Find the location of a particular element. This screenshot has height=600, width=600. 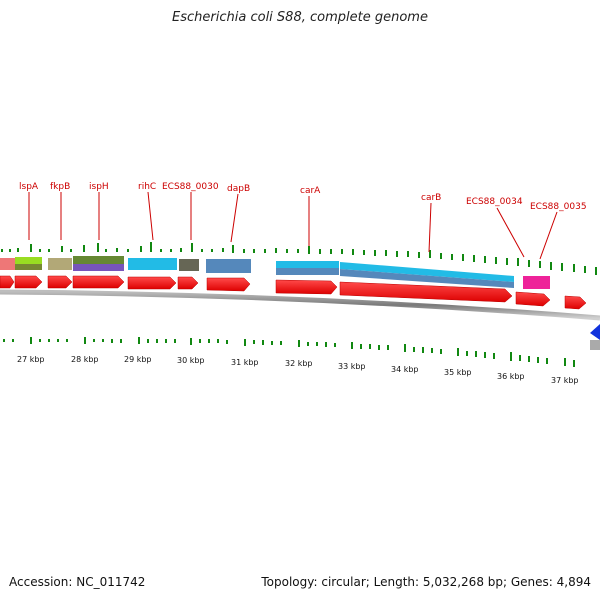

blue-feature-marker is located at coordinates (595, 332).